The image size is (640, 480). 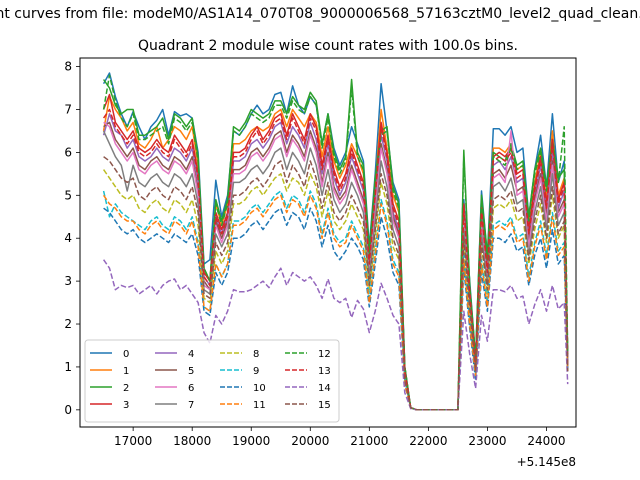 What do you see at coordinates (68, 281) in the screenshot?
I see `y-tick-label: 3` at bounding box center [68, 281].